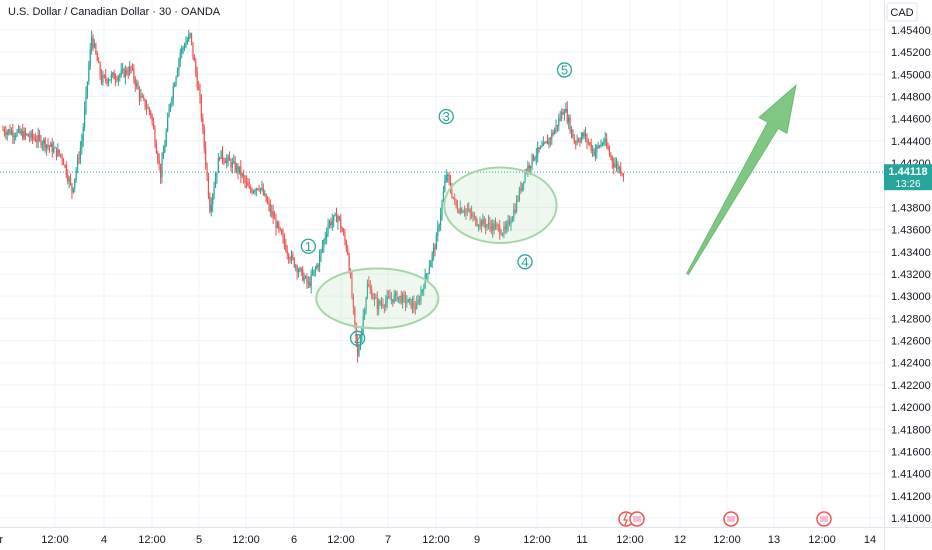  What do you see at coordinates (902, 12) in the screenshot?
I see `currency-button: CAD` at bounding box center [902, 12].